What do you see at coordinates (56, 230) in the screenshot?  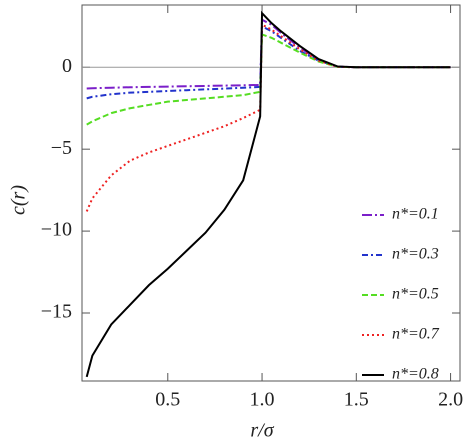 I see `y-tick-label: −10` at bounding box center [56, 230].